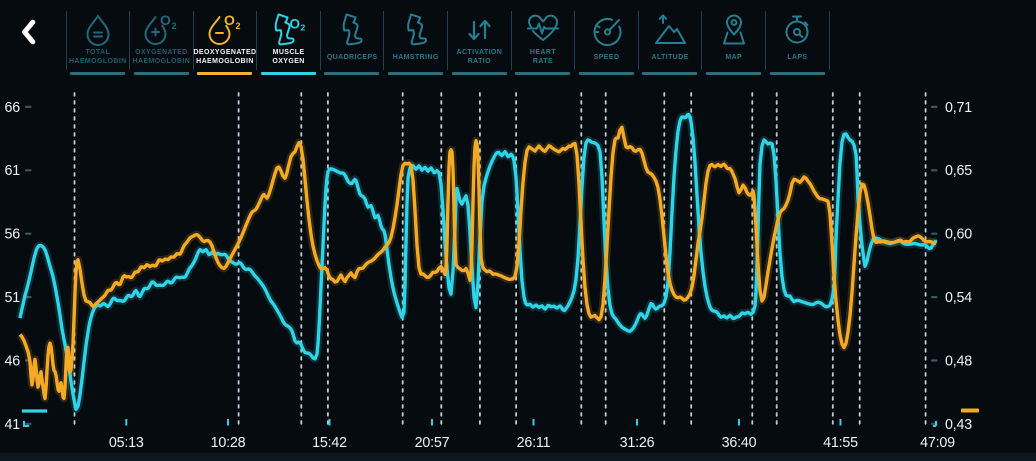 This screenshot has width=1036, height=461. I want to click on svg-text: 0,54, so click(958, 298).